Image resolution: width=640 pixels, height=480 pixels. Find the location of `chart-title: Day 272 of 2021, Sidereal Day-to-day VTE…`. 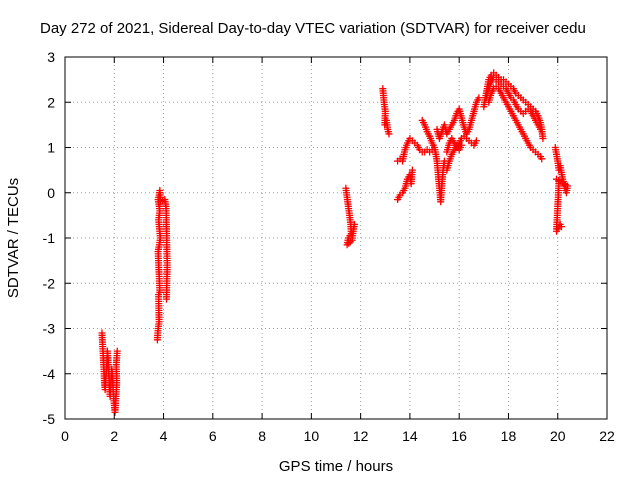

chart-title: Day 272 of 2021, Sidereal Day-to-day VTE… is located at coordinates (313, 28).